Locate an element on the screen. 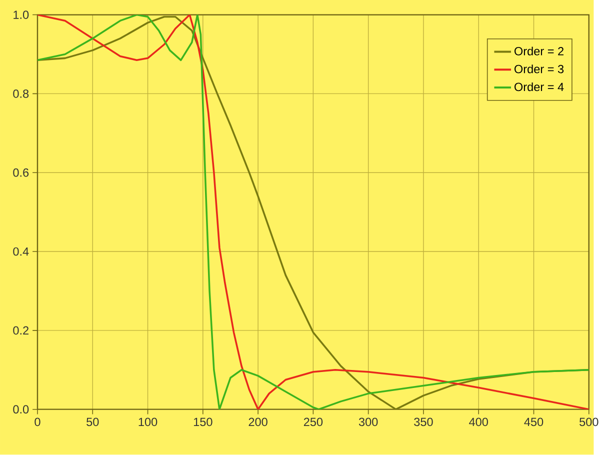 The width and height of the screenshot is (602, 455). y-tick-label: 0.2 is located at coordinates (20, 330).